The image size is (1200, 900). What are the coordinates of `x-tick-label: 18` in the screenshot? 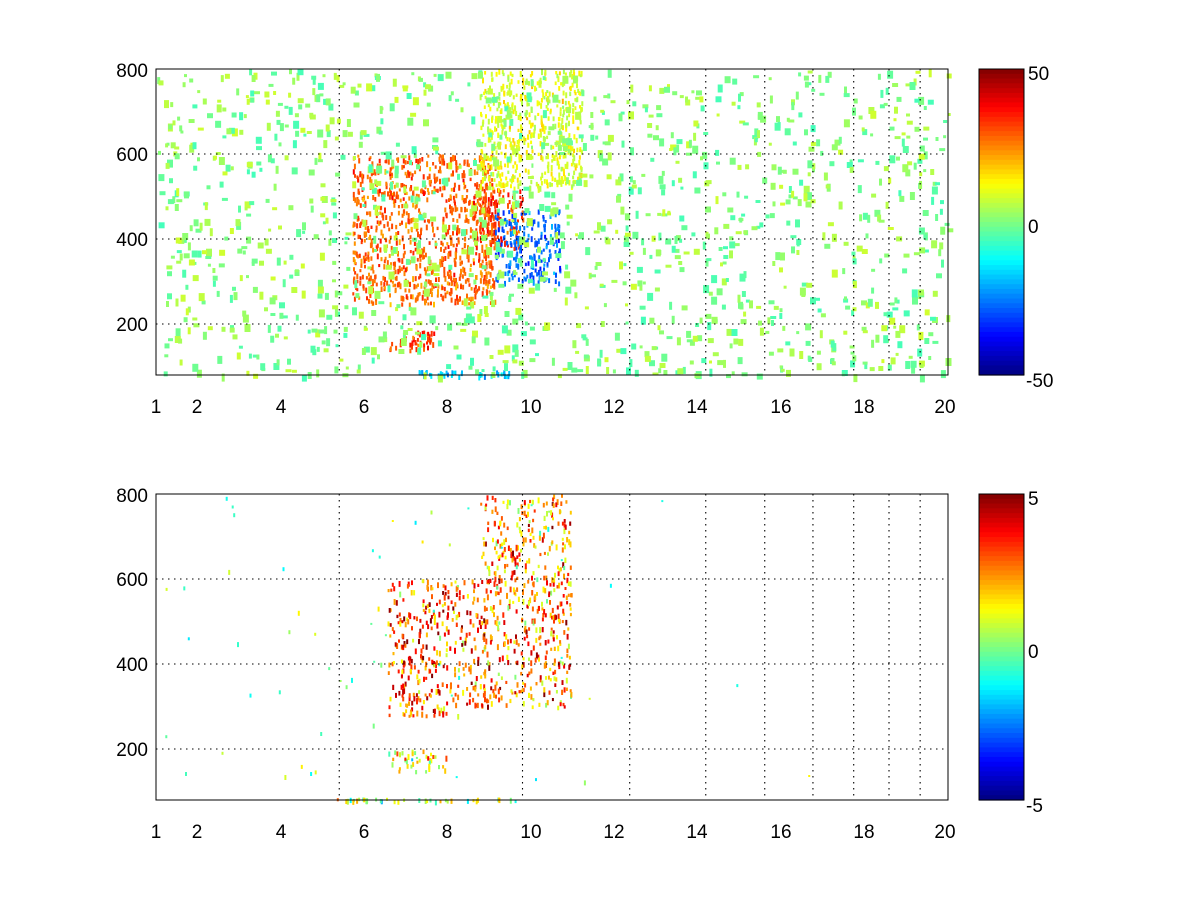 It's located at (863, 407).